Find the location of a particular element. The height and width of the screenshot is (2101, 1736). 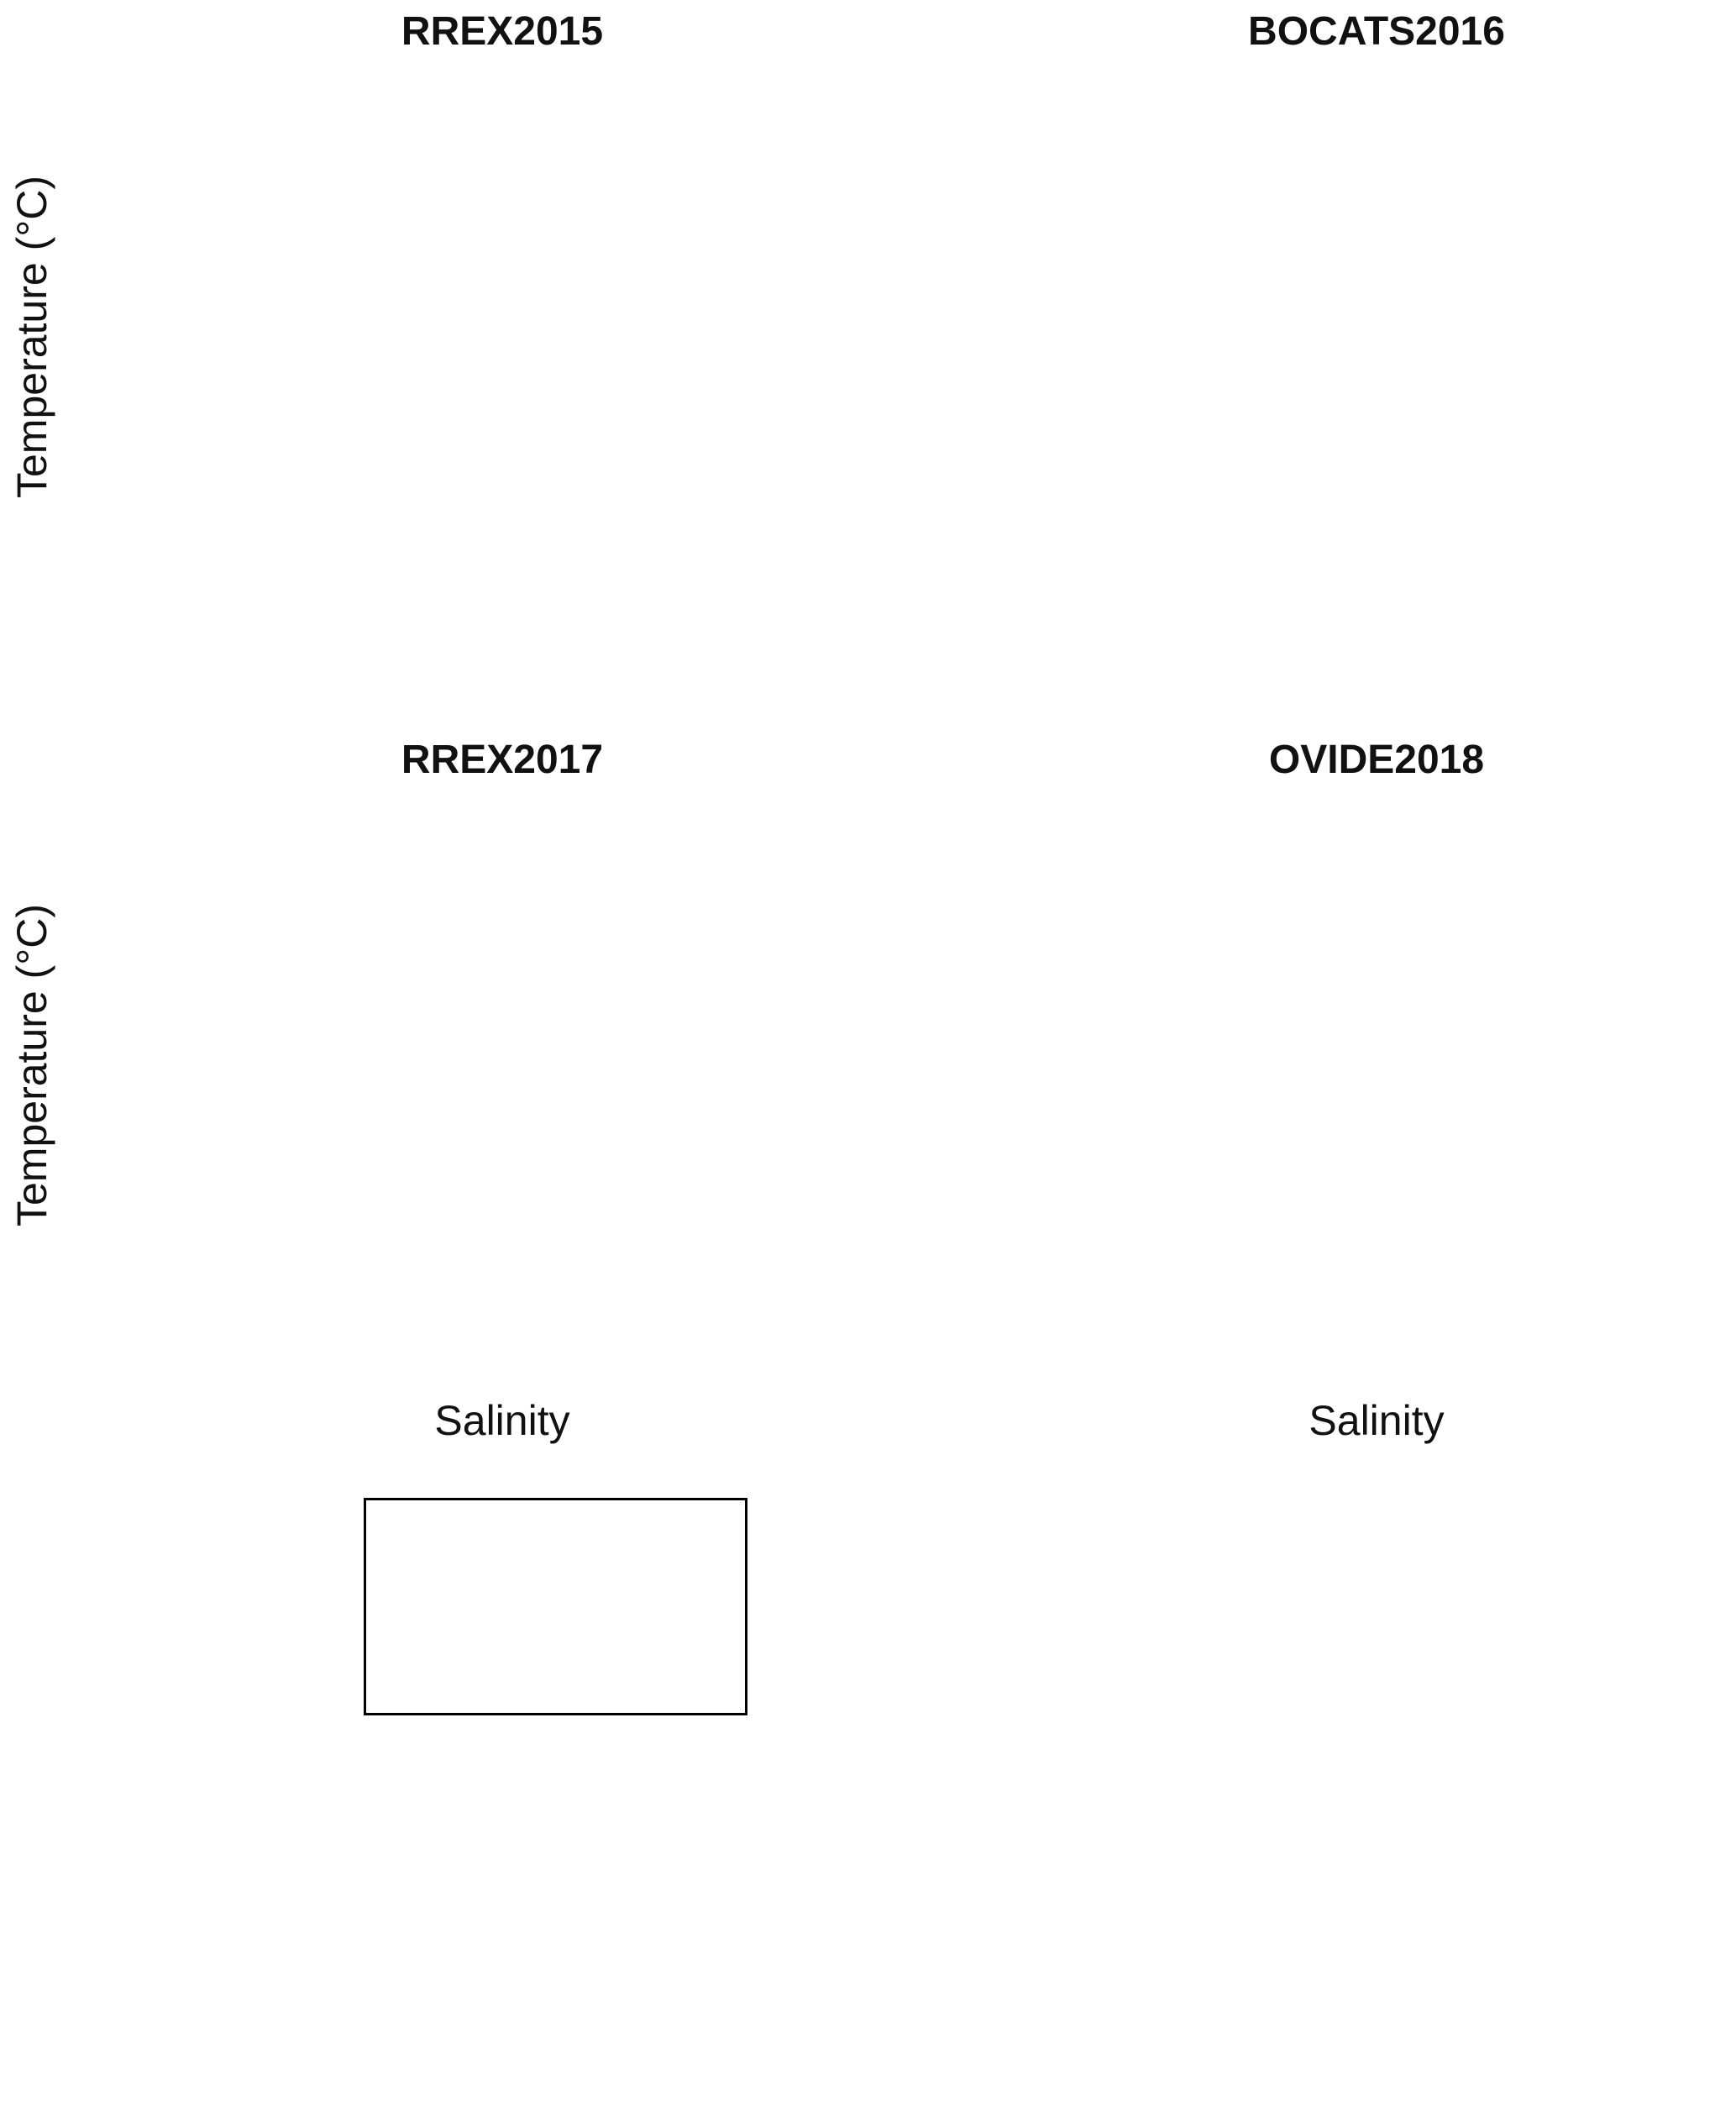

map-legend is located at coordinates (555, 1607).